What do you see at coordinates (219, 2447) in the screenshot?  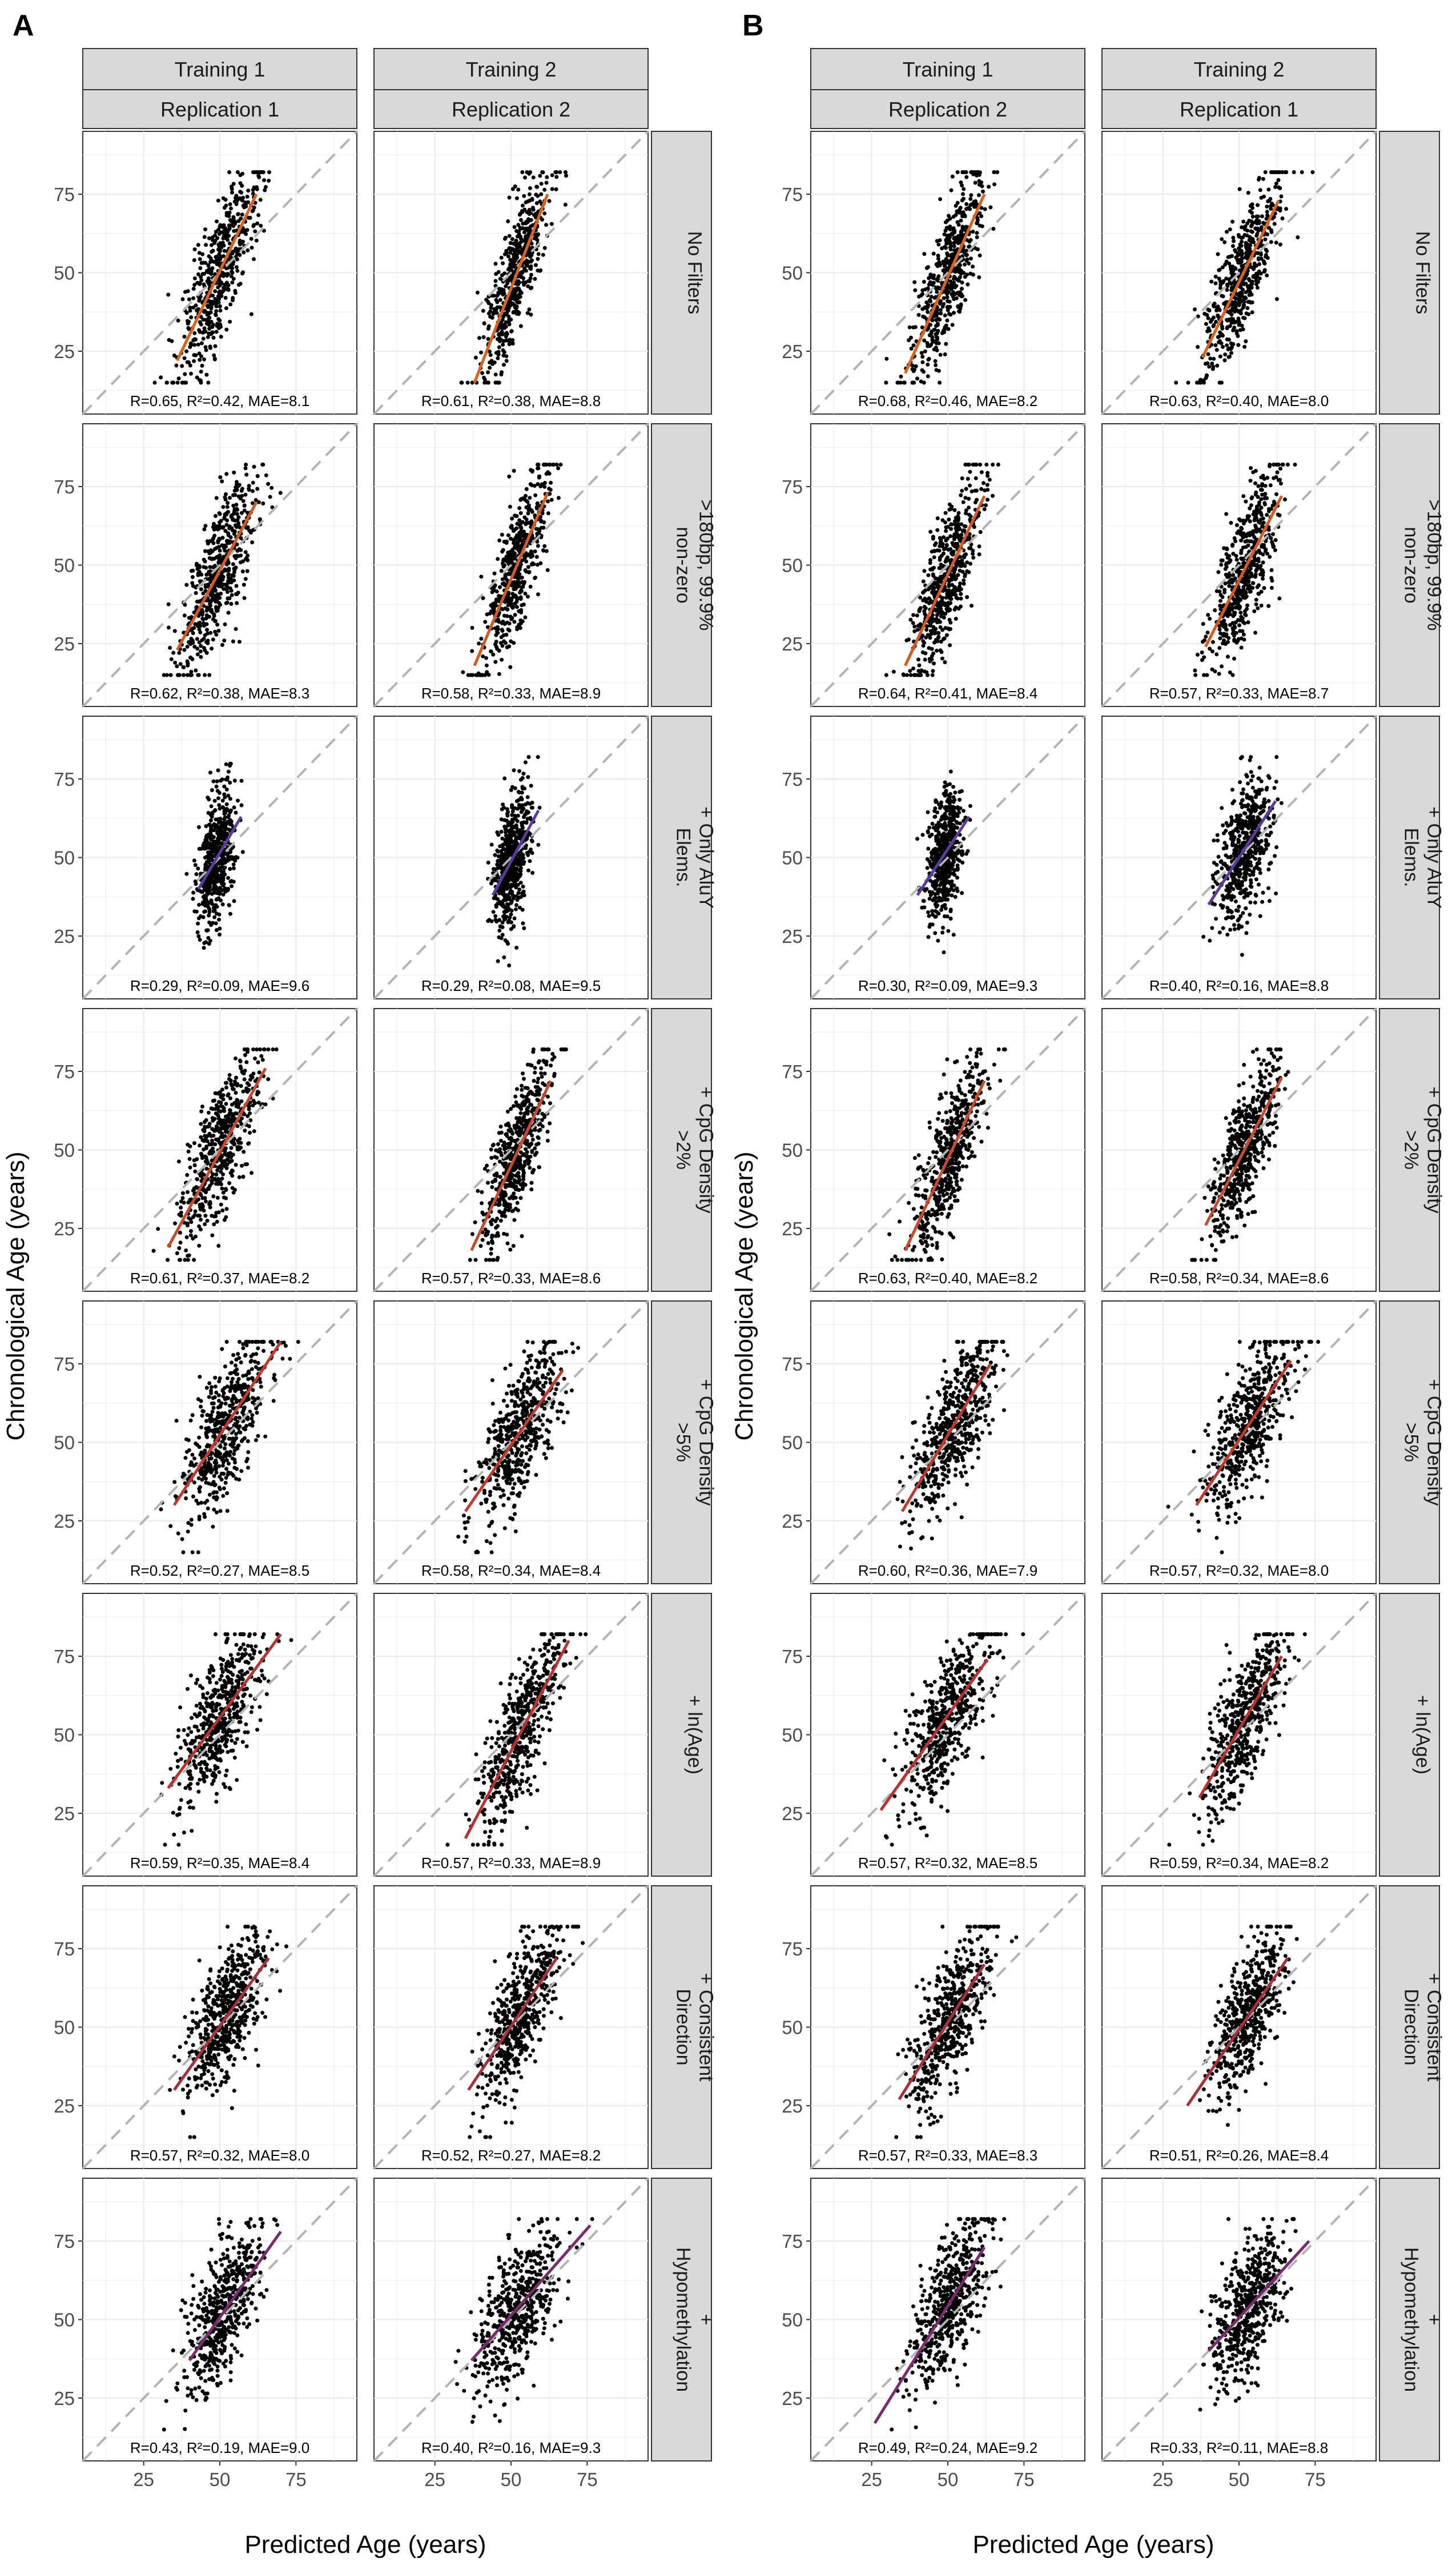 I see `fit-stats-label: R=0.43, R²=0.19, MAE=9.0` at bounding box center [219, 2447].